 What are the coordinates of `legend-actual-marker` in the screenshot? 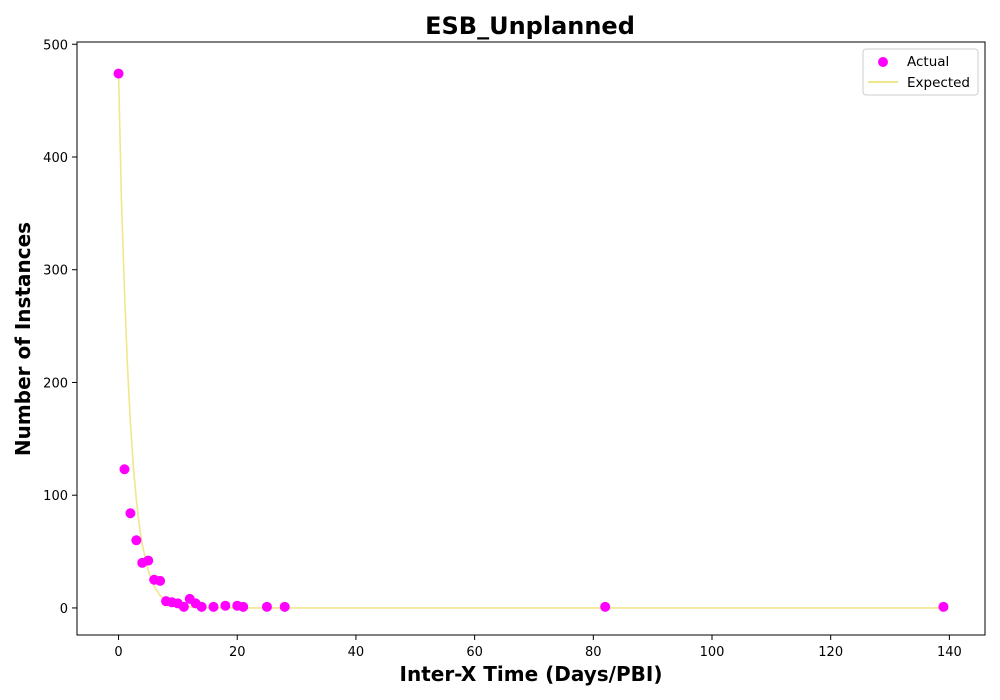 It's located at (883, 62).